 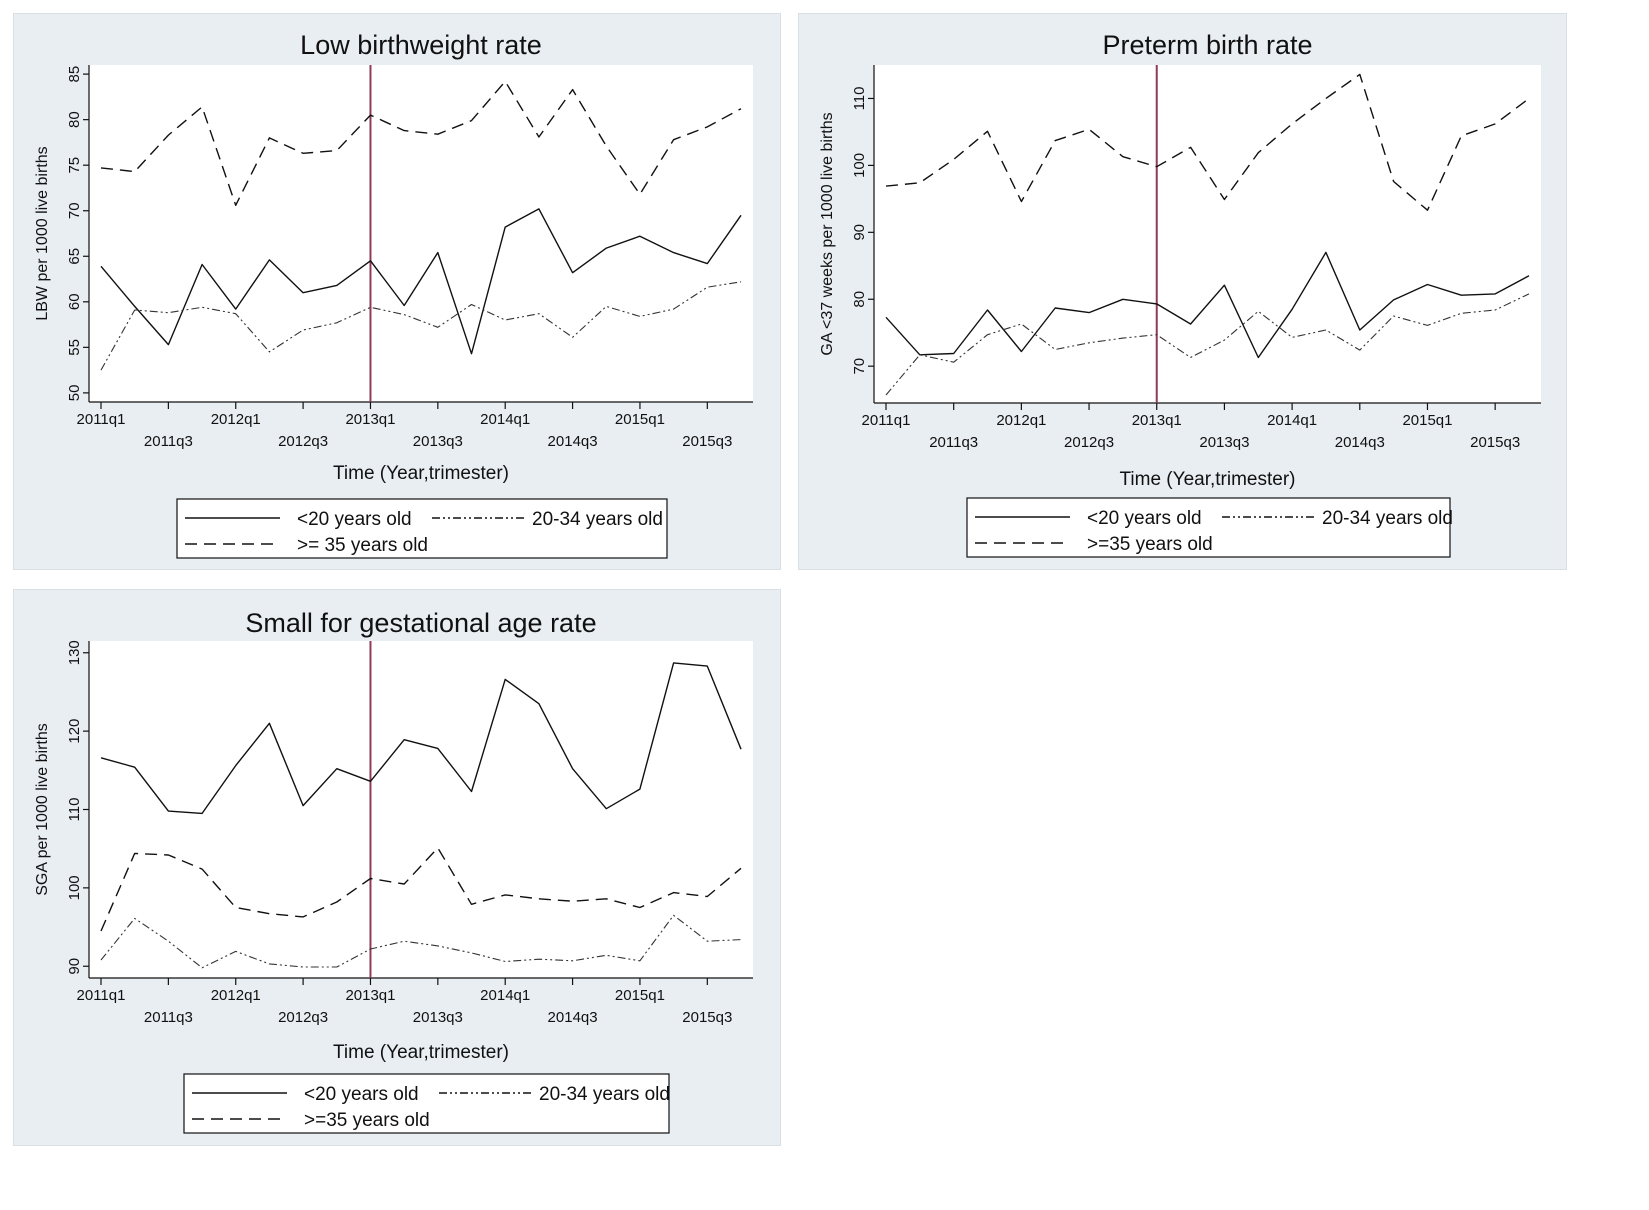 I want to click on chart-title: Low birthweight rate, so click(x=421, y=45).